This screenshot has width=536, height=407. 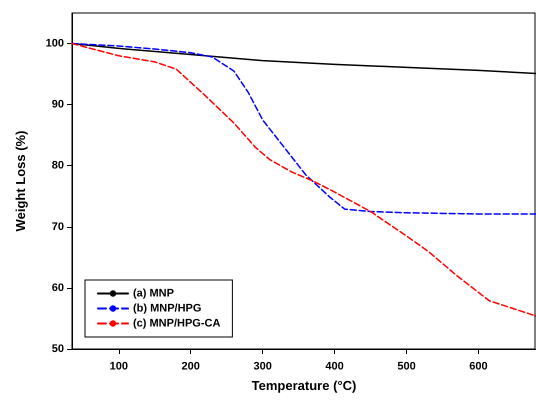 I want to click on legend-label: (b) MNP/HPG, so click(x=167, y=308).